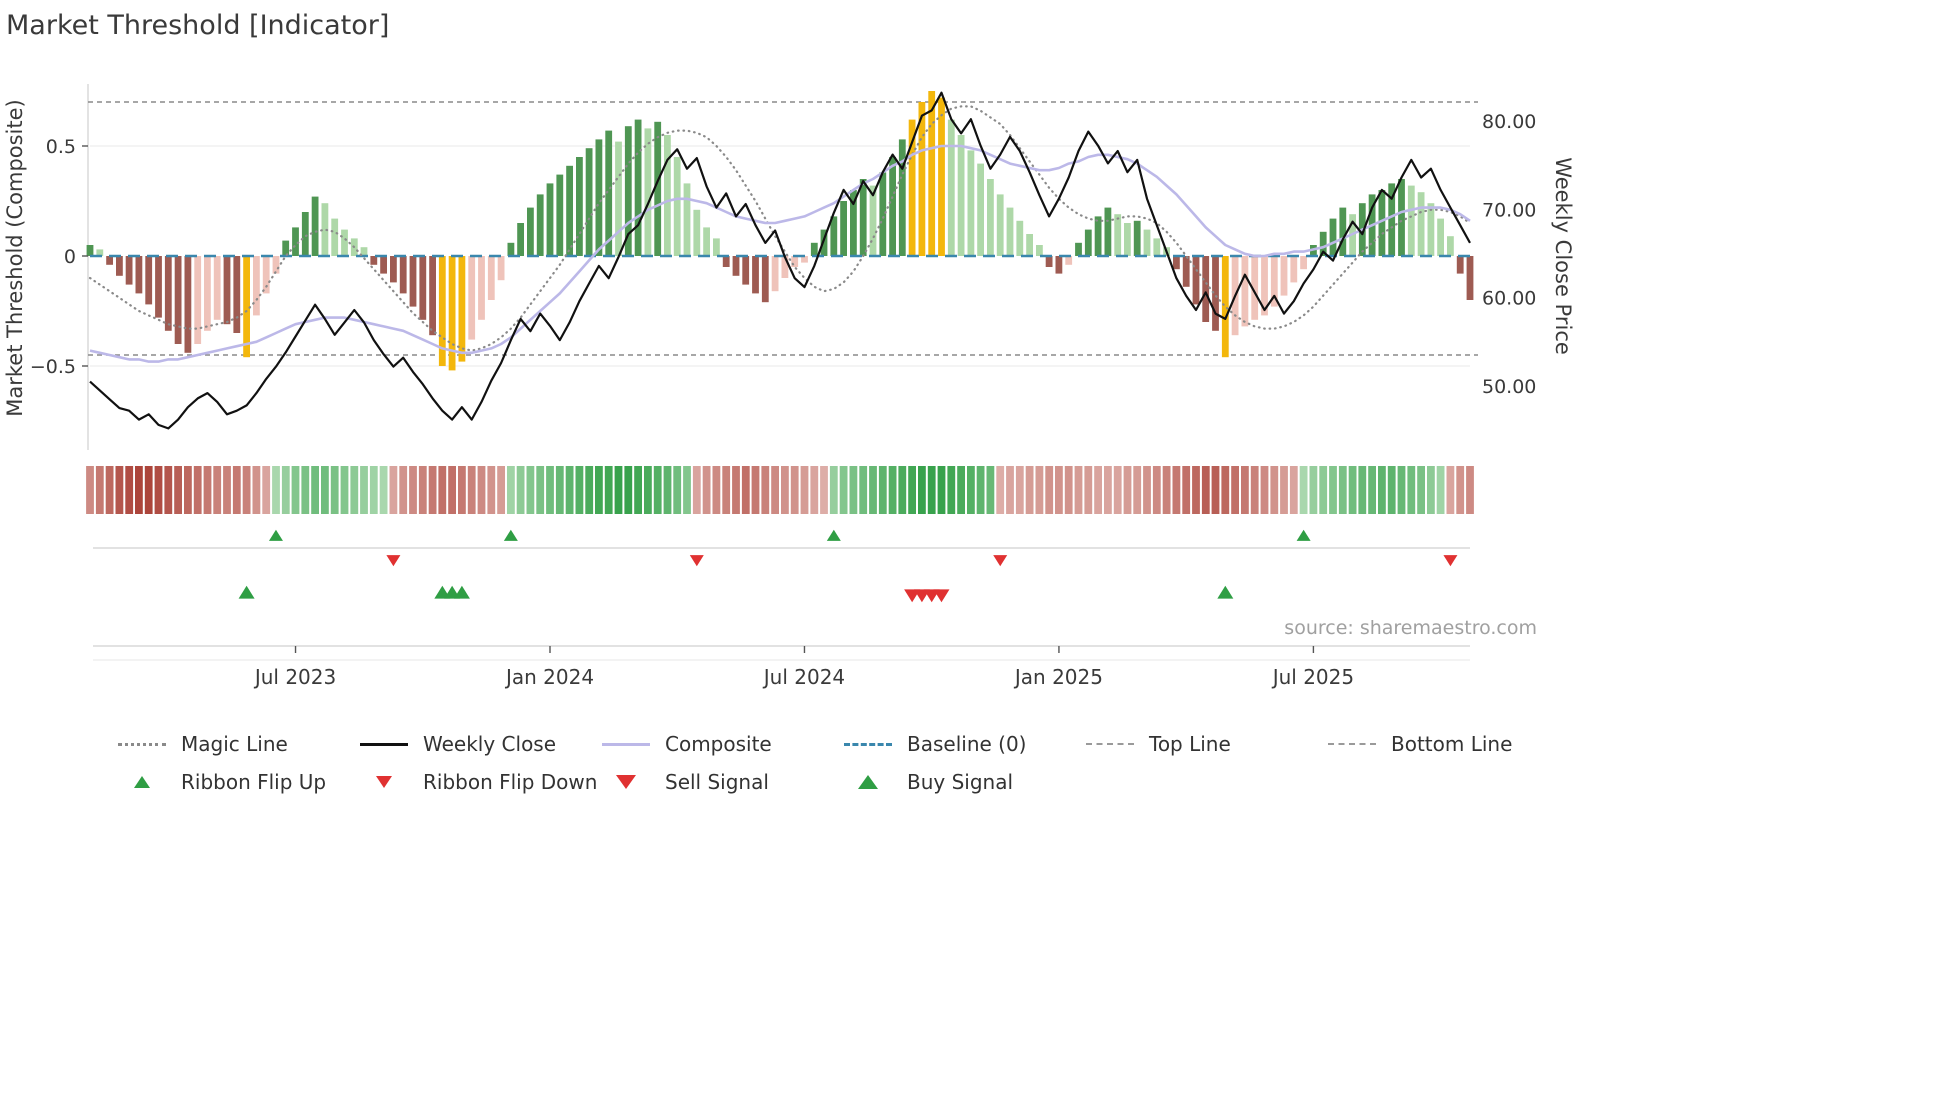  What do you see at coordinates (549, 677) in the screenshot?
I see `x-tick-label: Jan 2024` at bounding box center [549, 677].